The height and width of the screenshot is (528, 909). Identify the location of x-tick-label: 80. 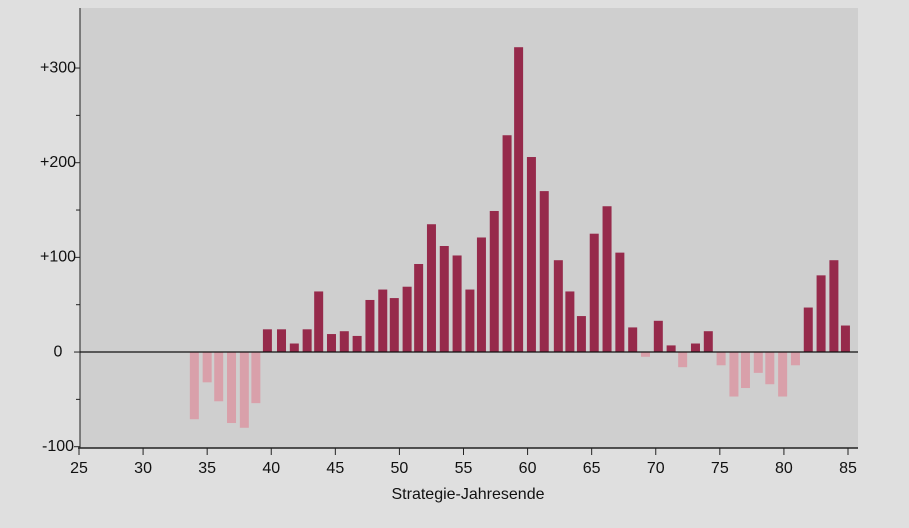
(784, 468).